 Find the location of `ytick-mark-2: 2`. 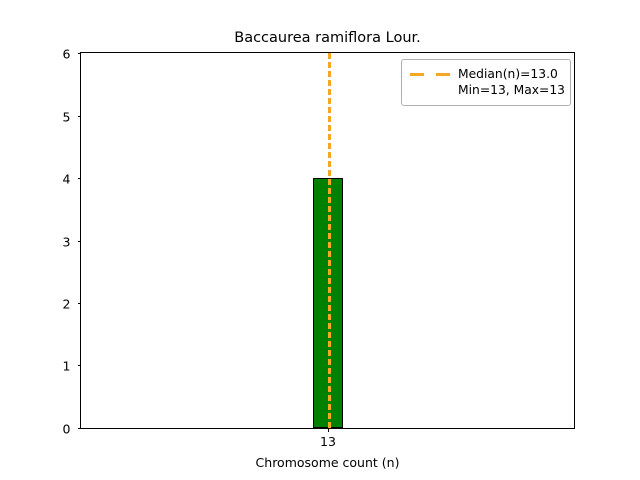

ytick-mark-2: 2 is located at coordinates (72, 304).